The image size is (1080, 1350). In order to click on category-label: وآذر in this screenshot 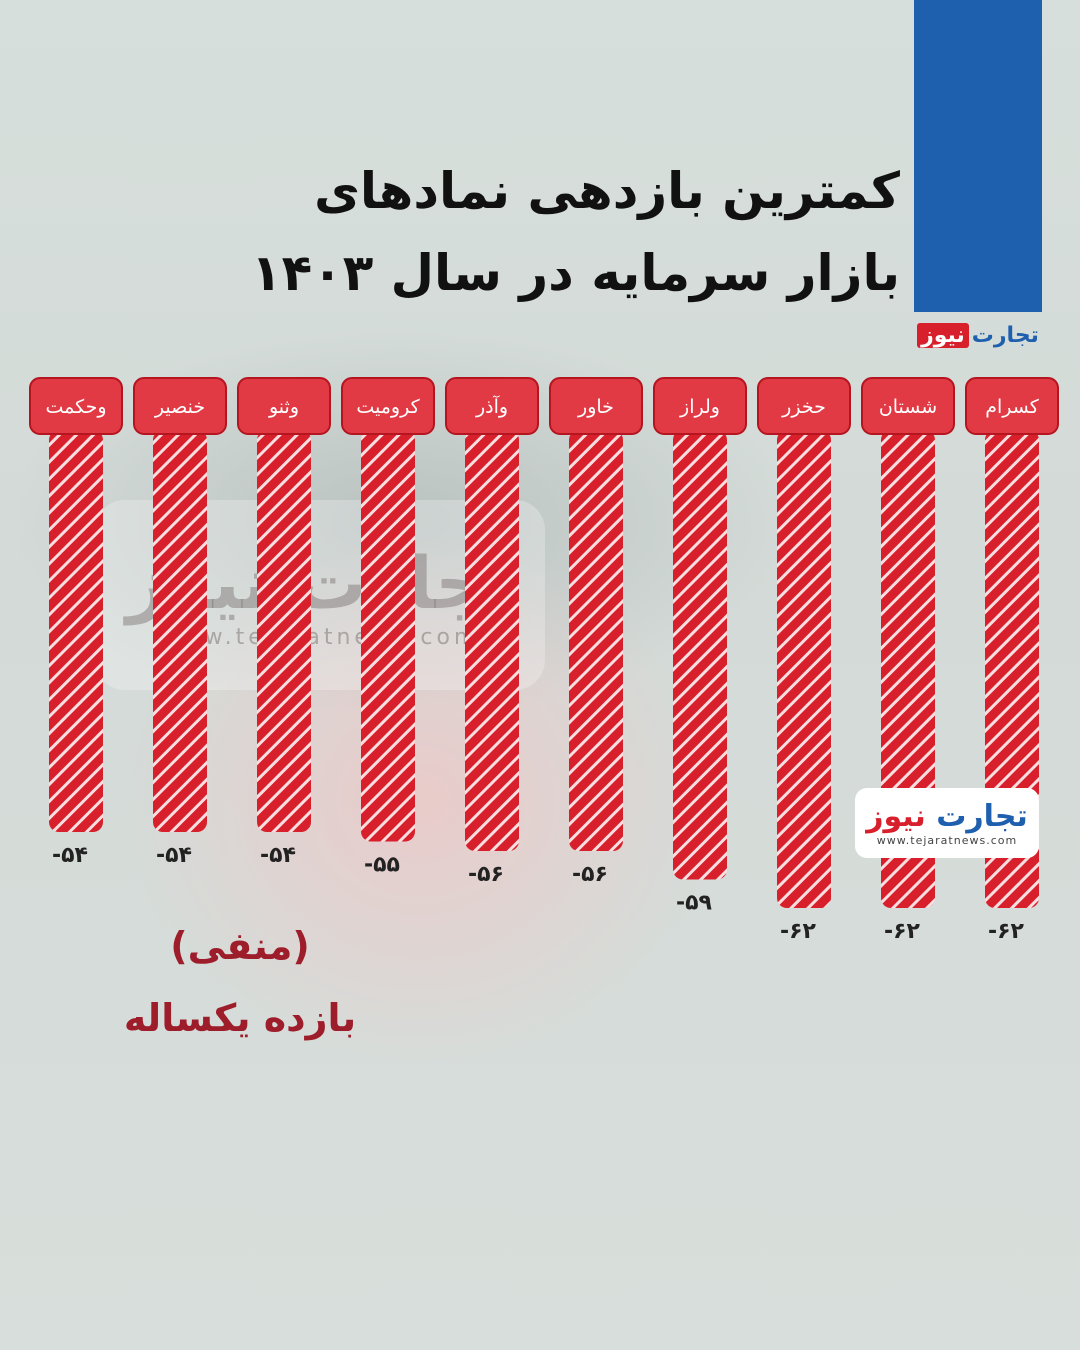, I will do `click(491, 406)`.